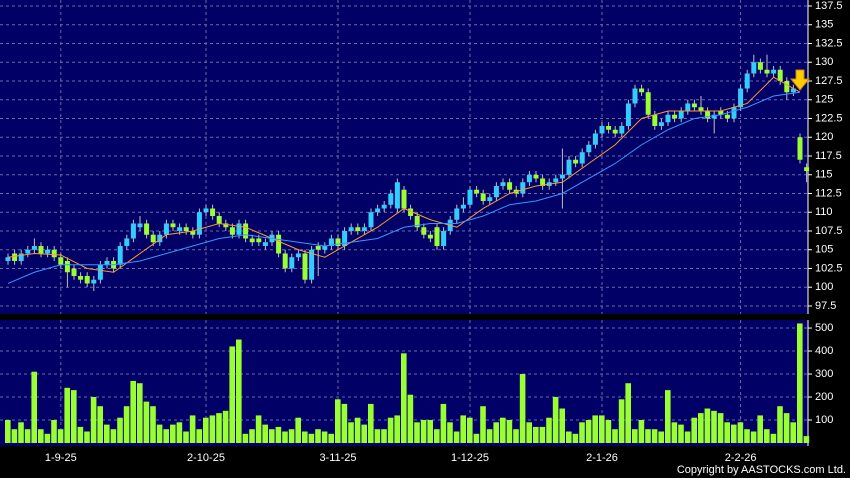  What do you see at coordinates (824, 62) in the screenshot?
I see `y-tick-label: 130` at bounding box center [824, 62].